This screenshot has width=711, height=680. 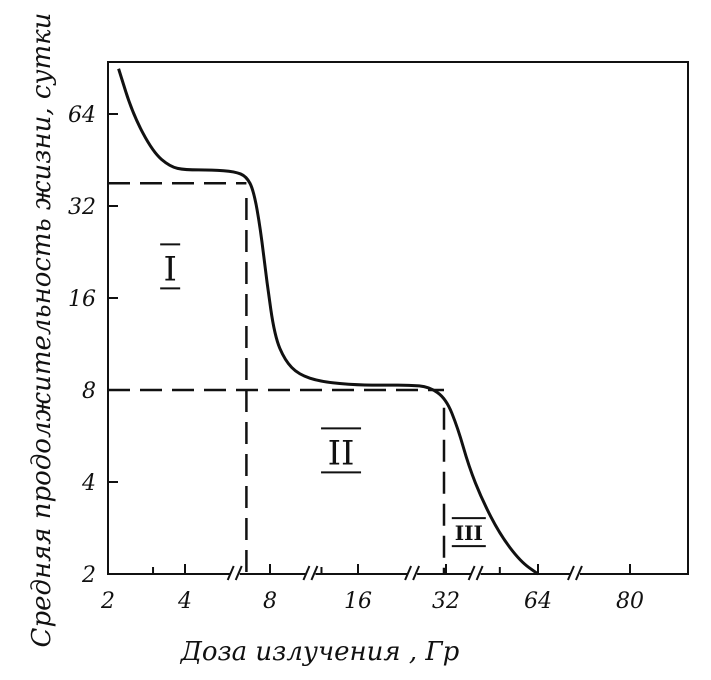 What do you see at coordinates (82, 207) in the screenshot?
I see `y-tick-label: 32` at bounding box center [82, 207].